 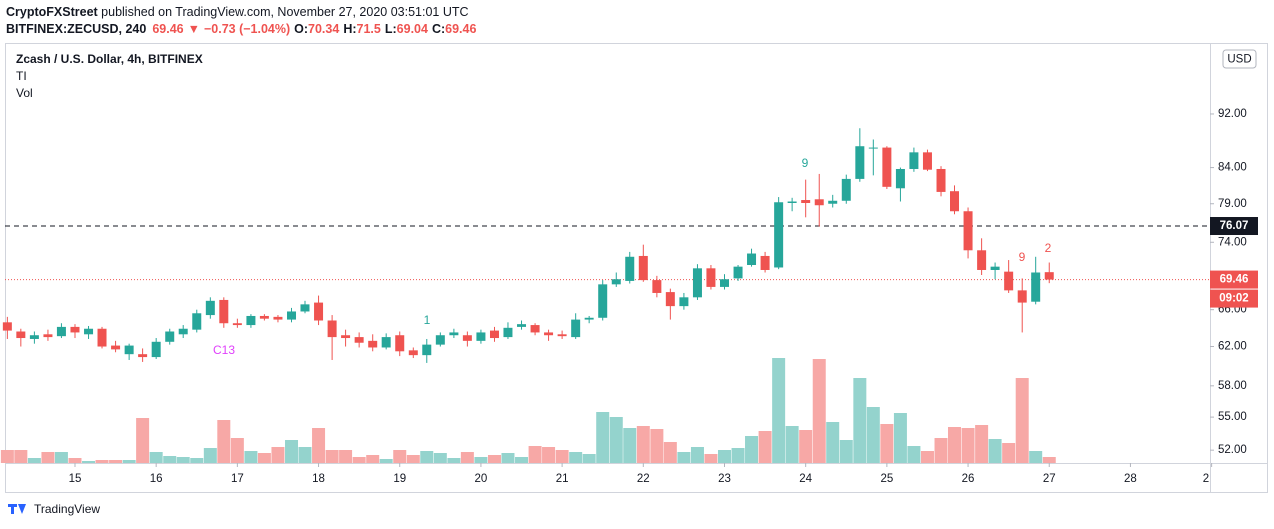 I want to click on y-tick-label: 92.00, so click(x=1232, y=114).